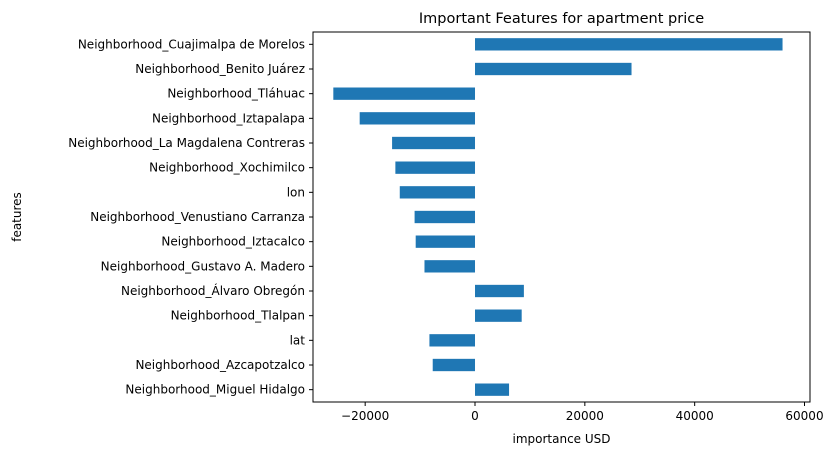 The width and height of the screenshot is (839, 455). What do you see at coordinates (561, 19) in the screenshot?
I see `chart-title: Important Features for apartment price` at bounding box center [561, 19].